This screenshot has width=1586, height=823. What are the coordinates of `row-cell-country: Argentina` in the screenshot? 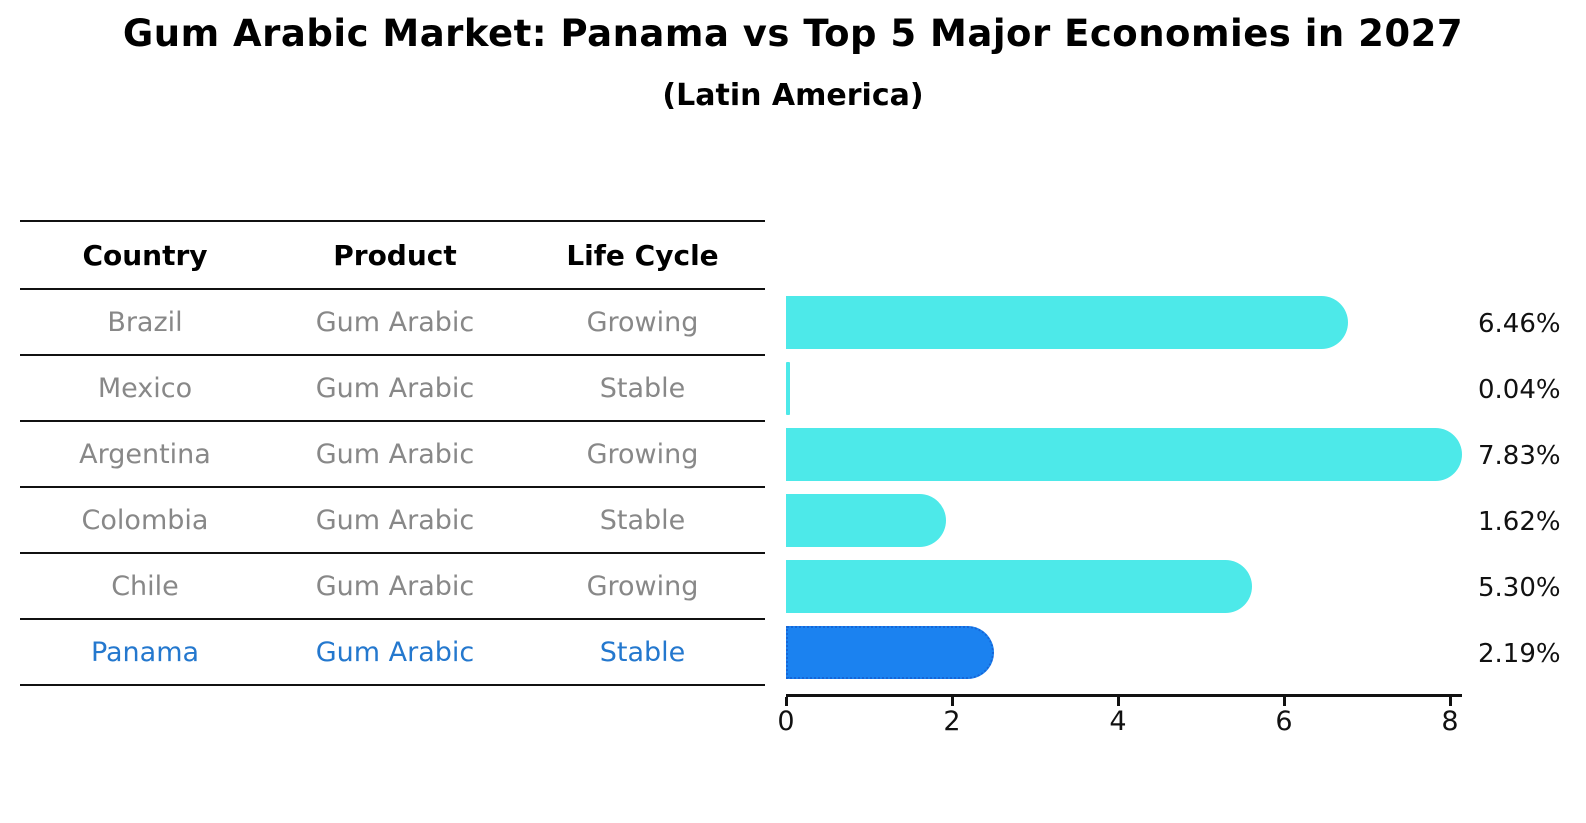 It's located at (145, 454).